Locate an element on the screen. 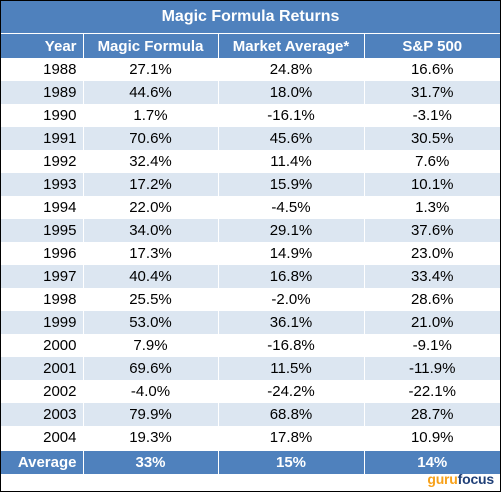 This screenshot has width=501, height=492. cell-sp500: -22.1% is located at coordinates (432, 391).